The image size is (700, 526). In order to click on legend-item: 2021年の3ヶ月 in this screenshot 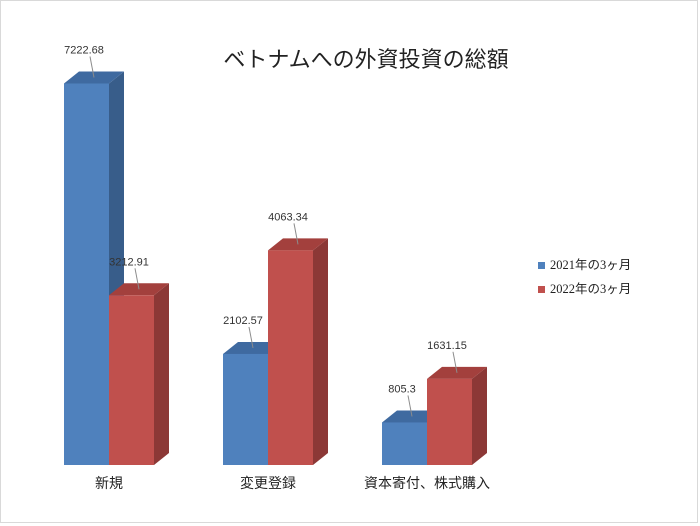, I will do `click(584, 265)`.